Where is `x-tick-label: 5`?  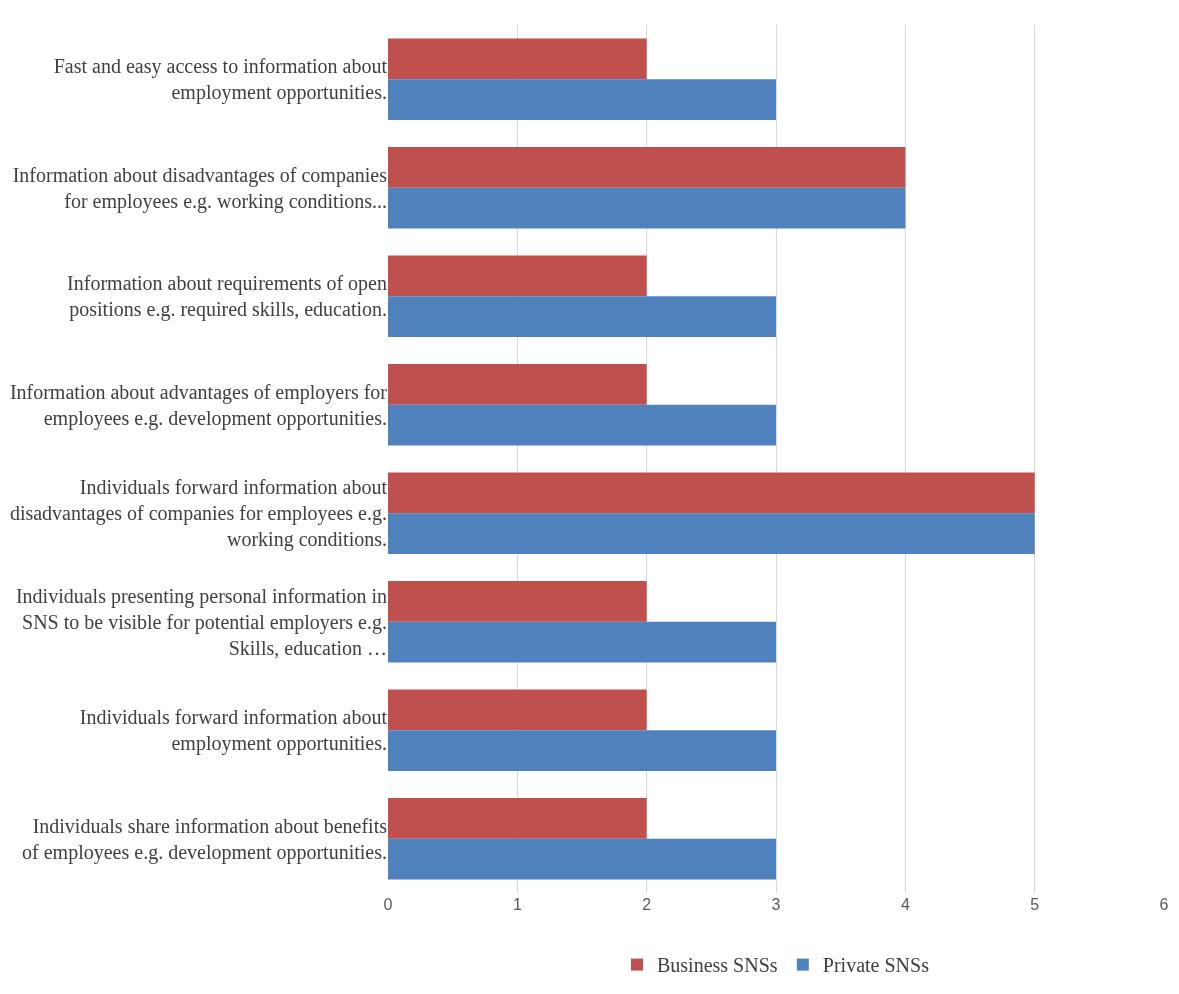 x-tick-label: 5 is located at coordinates (1035, 904).